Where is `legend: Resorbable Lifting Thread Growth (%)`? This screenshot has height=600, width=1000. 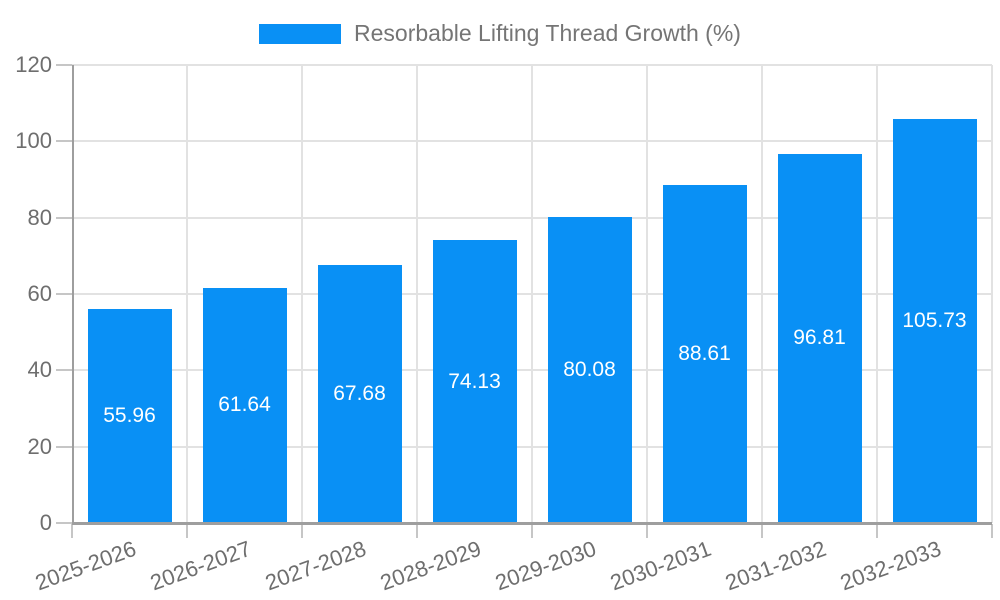 legend: Resorbable Lifting Thread Growth (%) is located at coordinates (500, 33).